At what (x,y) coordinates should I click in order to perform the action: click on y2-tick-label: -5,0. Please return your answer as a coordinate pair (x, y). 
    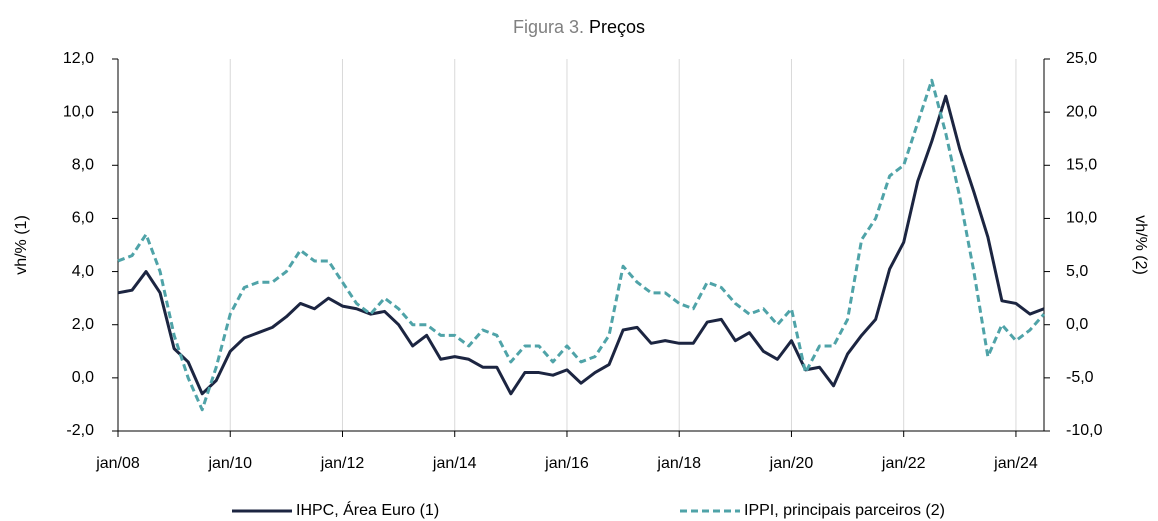
    Looking at the image, I should click on (1080, 377).